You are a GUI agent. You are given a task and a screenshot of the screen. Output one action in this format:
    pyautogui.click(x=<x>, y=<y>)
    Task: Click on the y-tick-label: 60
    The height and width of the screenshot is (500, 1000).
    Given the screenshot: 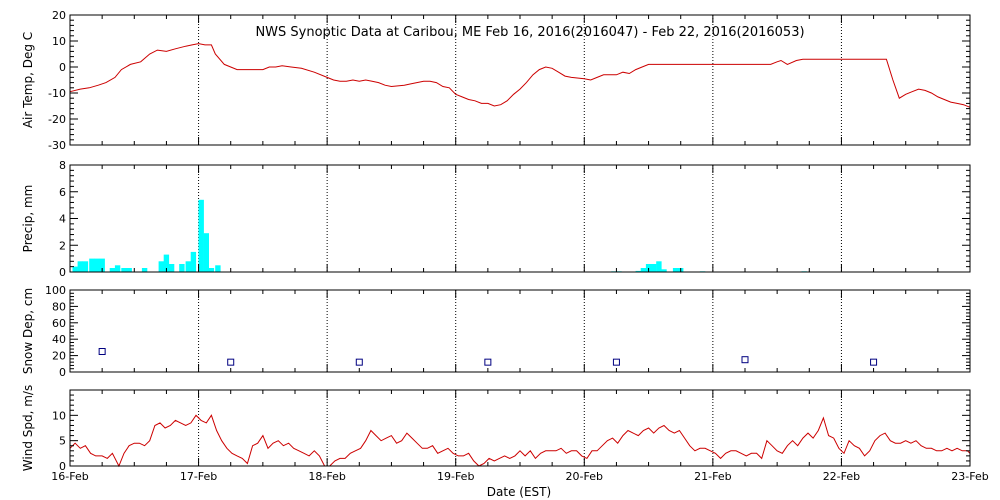 What is the action you would take?
    pyautogui.click(x=59, y=323)
    